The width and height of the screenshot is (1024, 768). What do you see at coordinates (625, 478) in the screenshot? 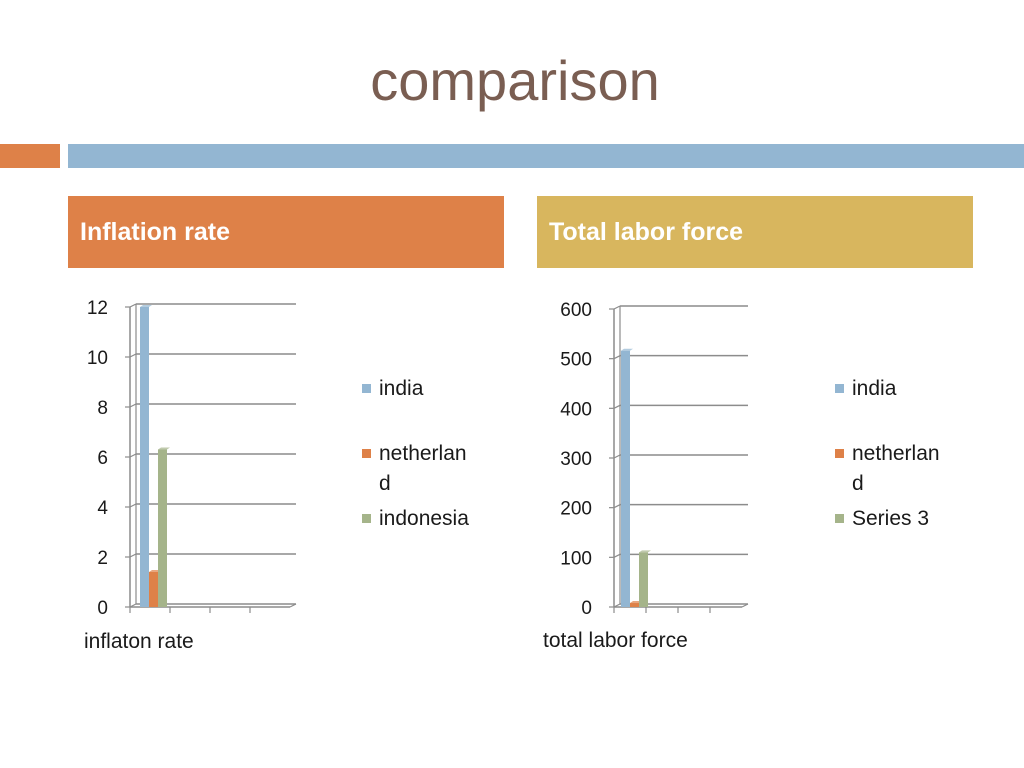
I see `bar-1-india` at bounding box center [625, 478].